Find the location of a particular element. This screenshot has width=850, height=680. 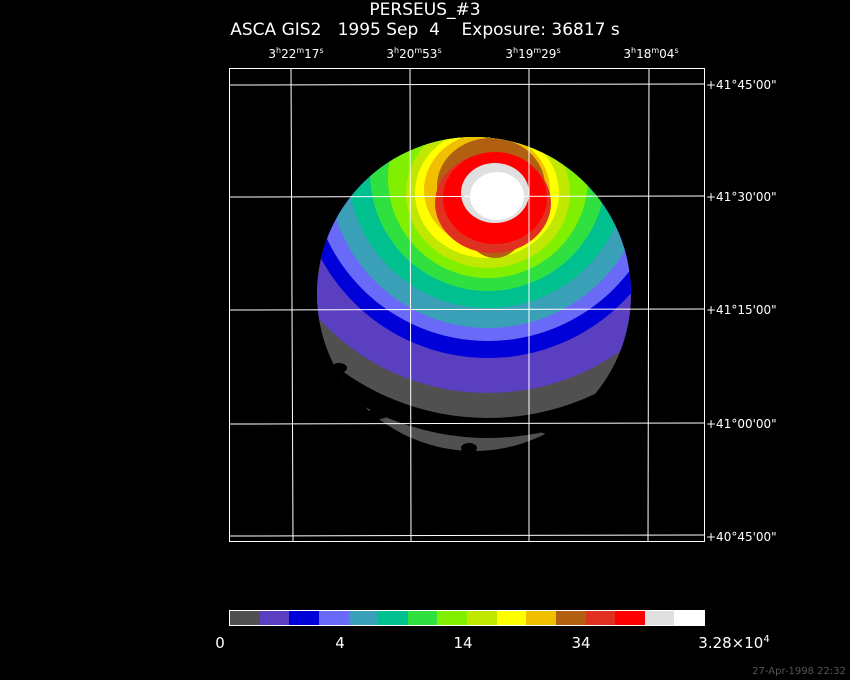

ra-tick-label: 3h19m29s is located at coordinates (533, 53).